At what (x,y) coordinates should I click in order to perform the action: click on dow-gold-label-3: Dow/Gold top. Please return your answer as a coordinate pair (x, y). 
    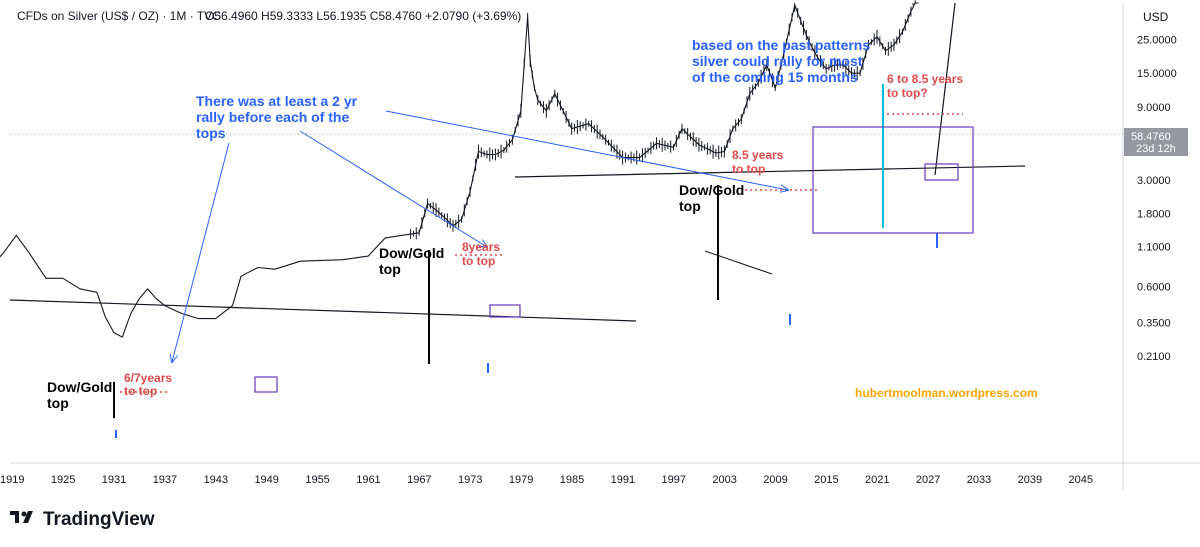
    Looking at the image, I should click on (711, 198).